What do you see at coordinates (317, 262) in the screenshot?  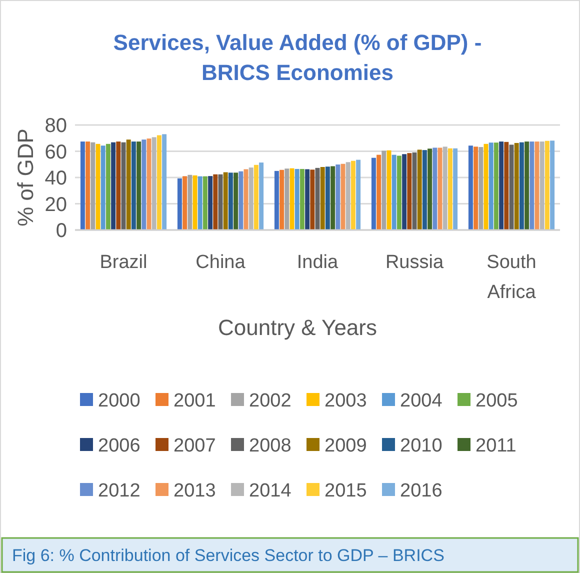 I see `x-tick-label: India` at bounding box center [317, 262].